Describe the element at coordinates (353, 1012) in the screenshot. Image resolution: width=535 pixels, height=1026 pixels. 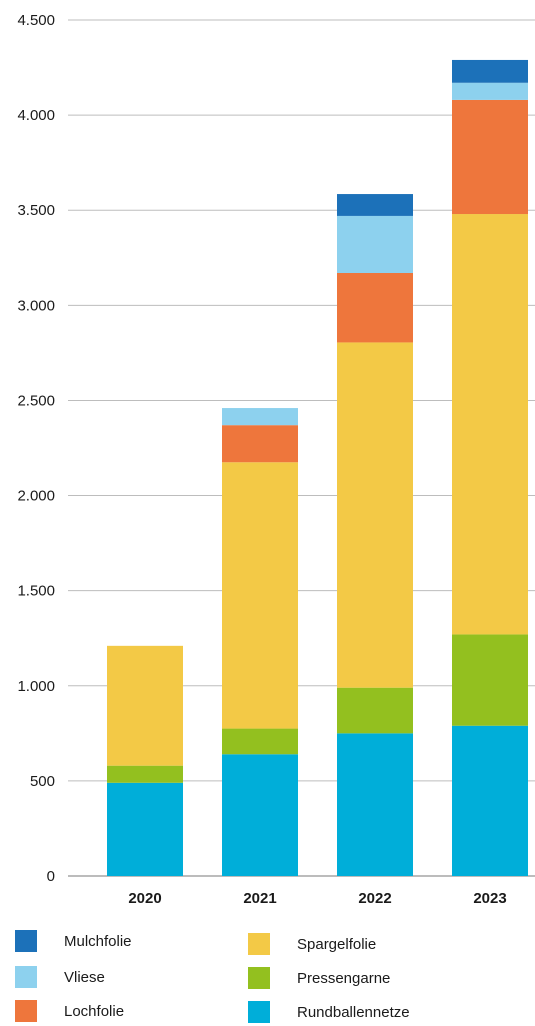
I see `legend-label: Rundballennetze` at that location.